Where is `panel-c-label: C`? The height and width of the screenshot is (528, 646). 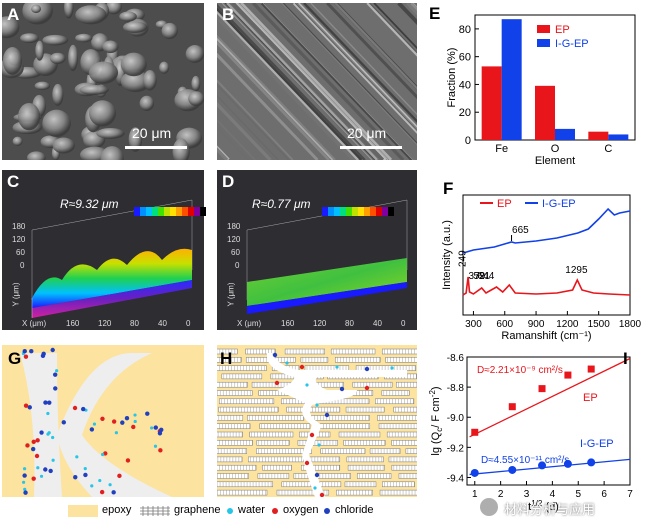
panel-c-label: C is located at coordinates (13, 181).